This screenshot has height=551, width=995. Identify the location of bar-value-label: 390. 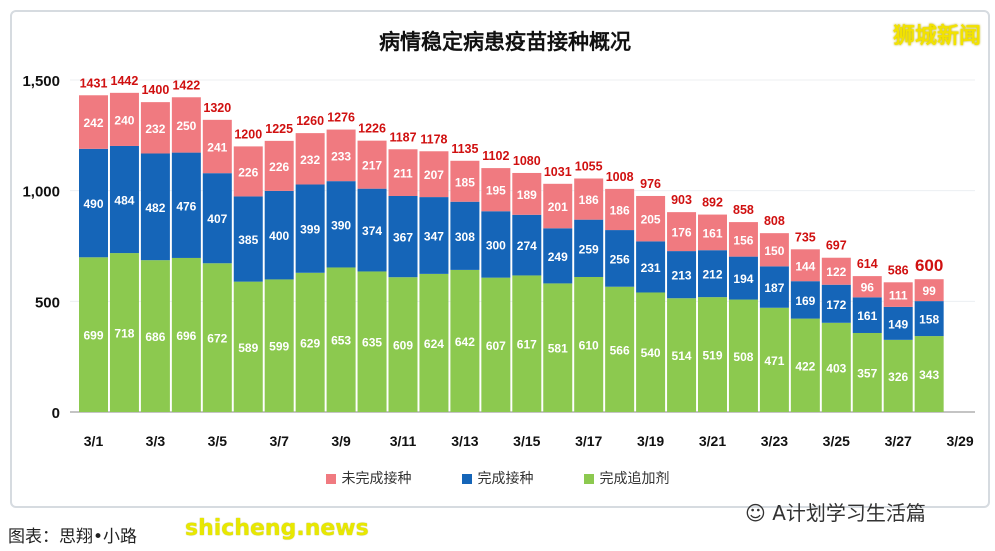
(341, 225).